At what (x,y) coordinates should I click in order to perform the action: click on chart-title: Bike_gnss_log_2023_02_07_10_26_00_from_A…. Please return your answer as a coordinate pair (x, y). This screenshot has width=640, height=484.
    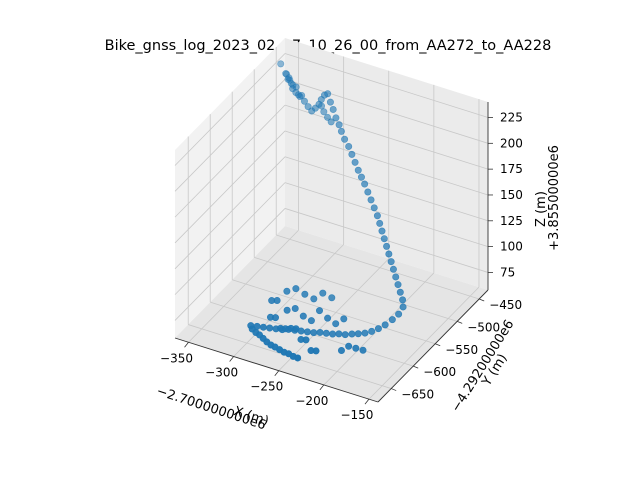
    Looking at the image, I should click on (328, 46).